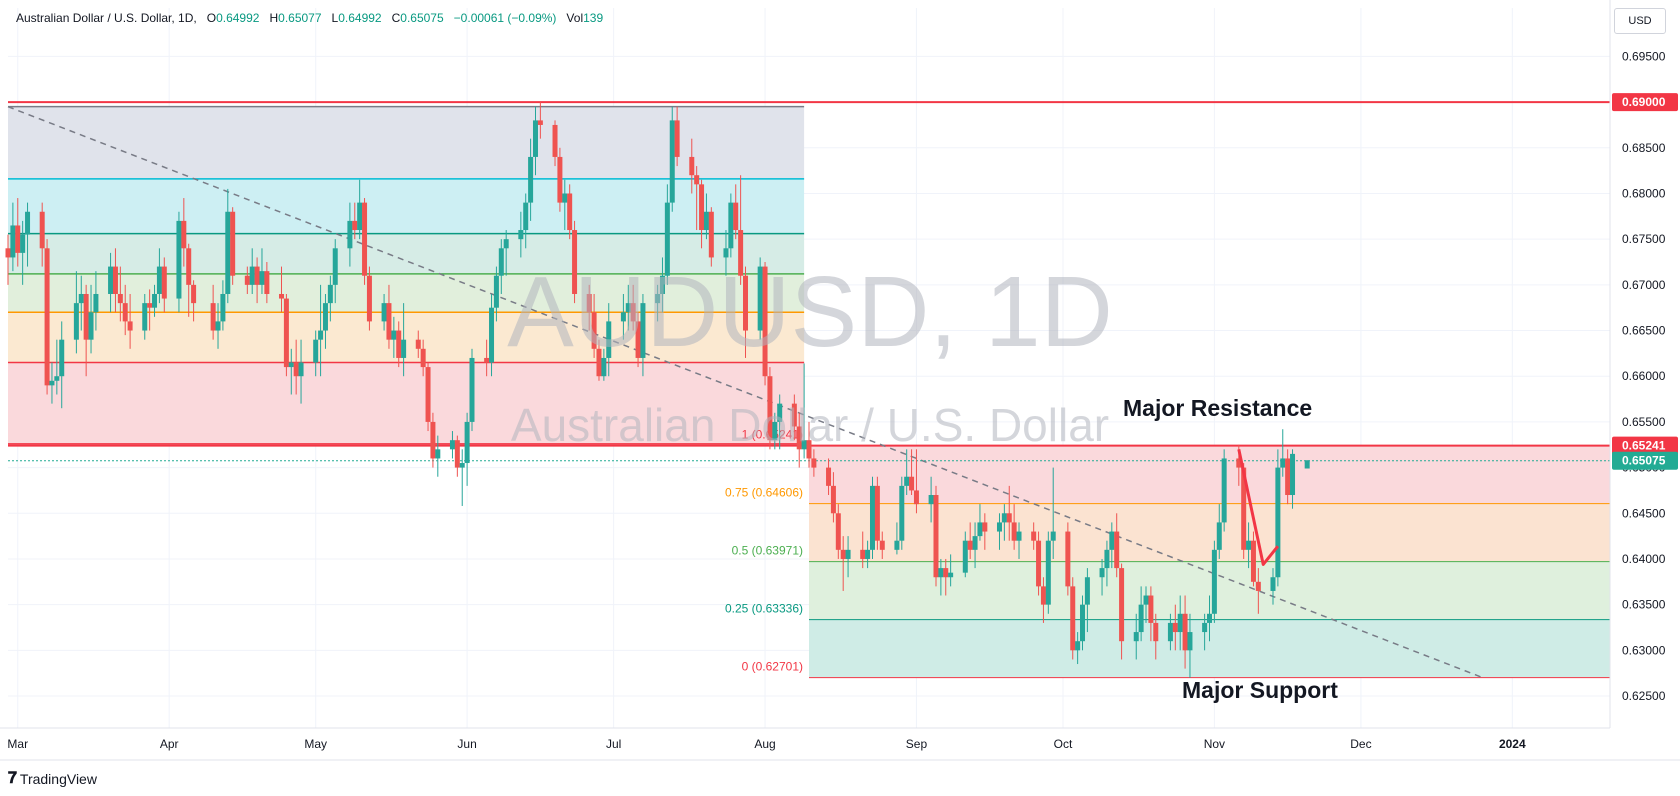  I want to click on time-tick-label: Apr, so click(169, 744).